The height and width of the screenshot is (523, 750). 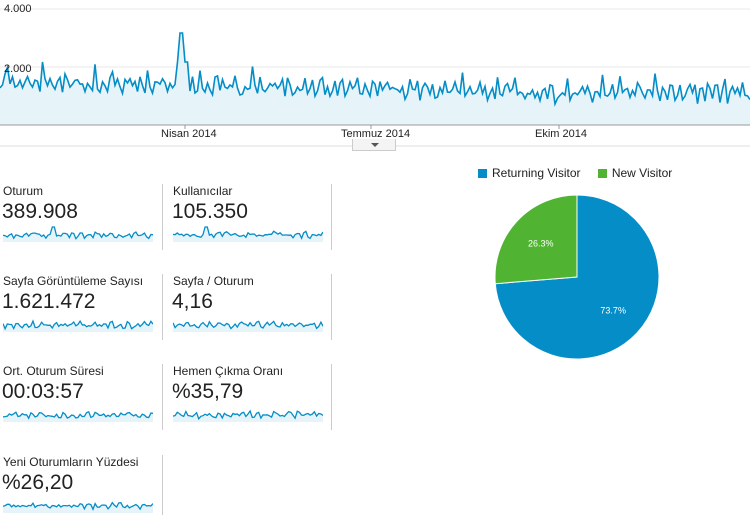 What do you see at coordinates (18, 9) in the screenshot?
I see `y-tick-4000: 4.000` at bounding box center [18, 9].